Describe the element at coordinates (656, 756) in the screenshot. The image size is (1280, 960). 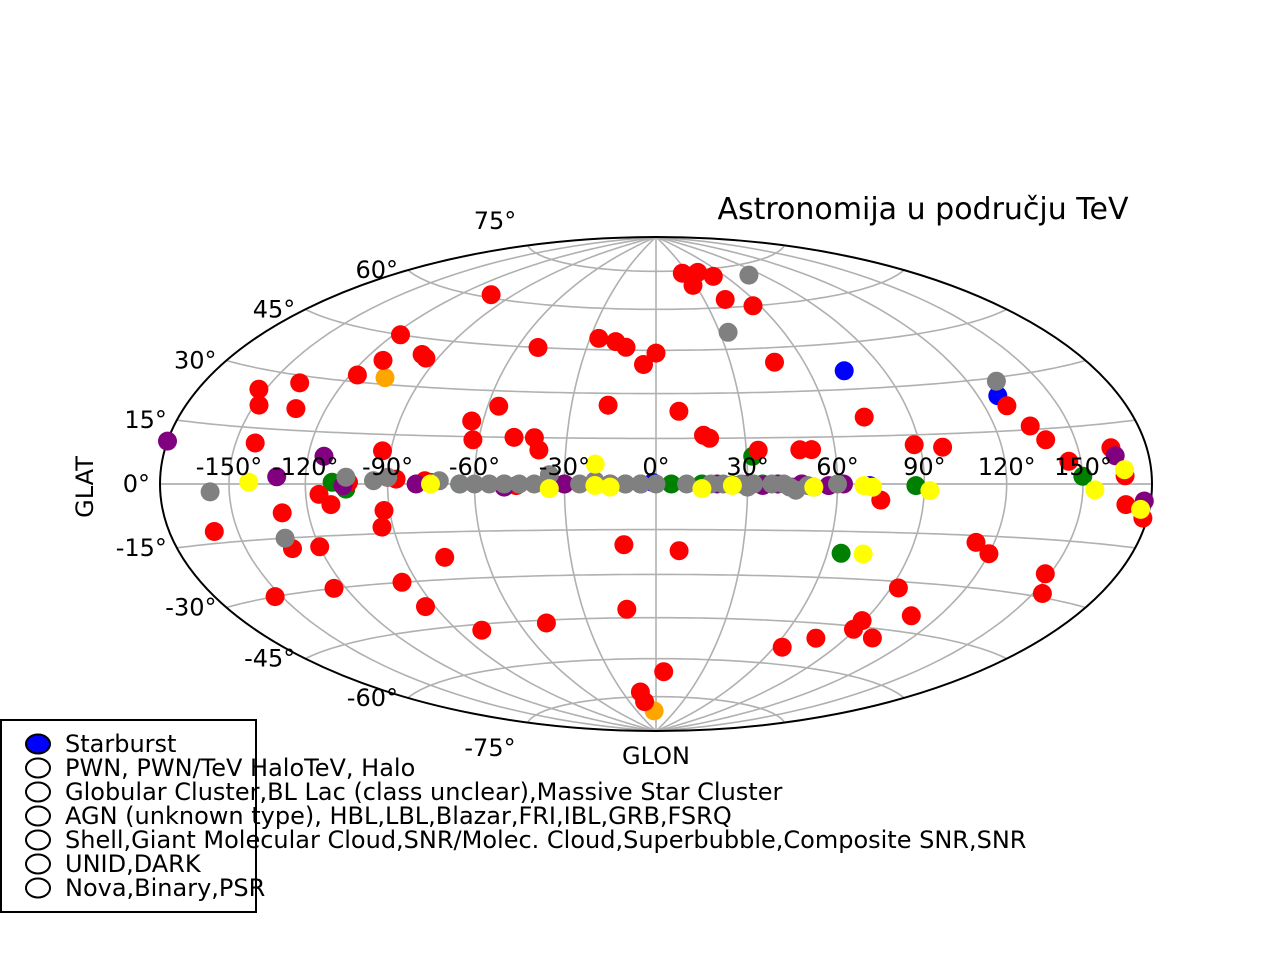
I see `x-axis-label: GLON` at that location.